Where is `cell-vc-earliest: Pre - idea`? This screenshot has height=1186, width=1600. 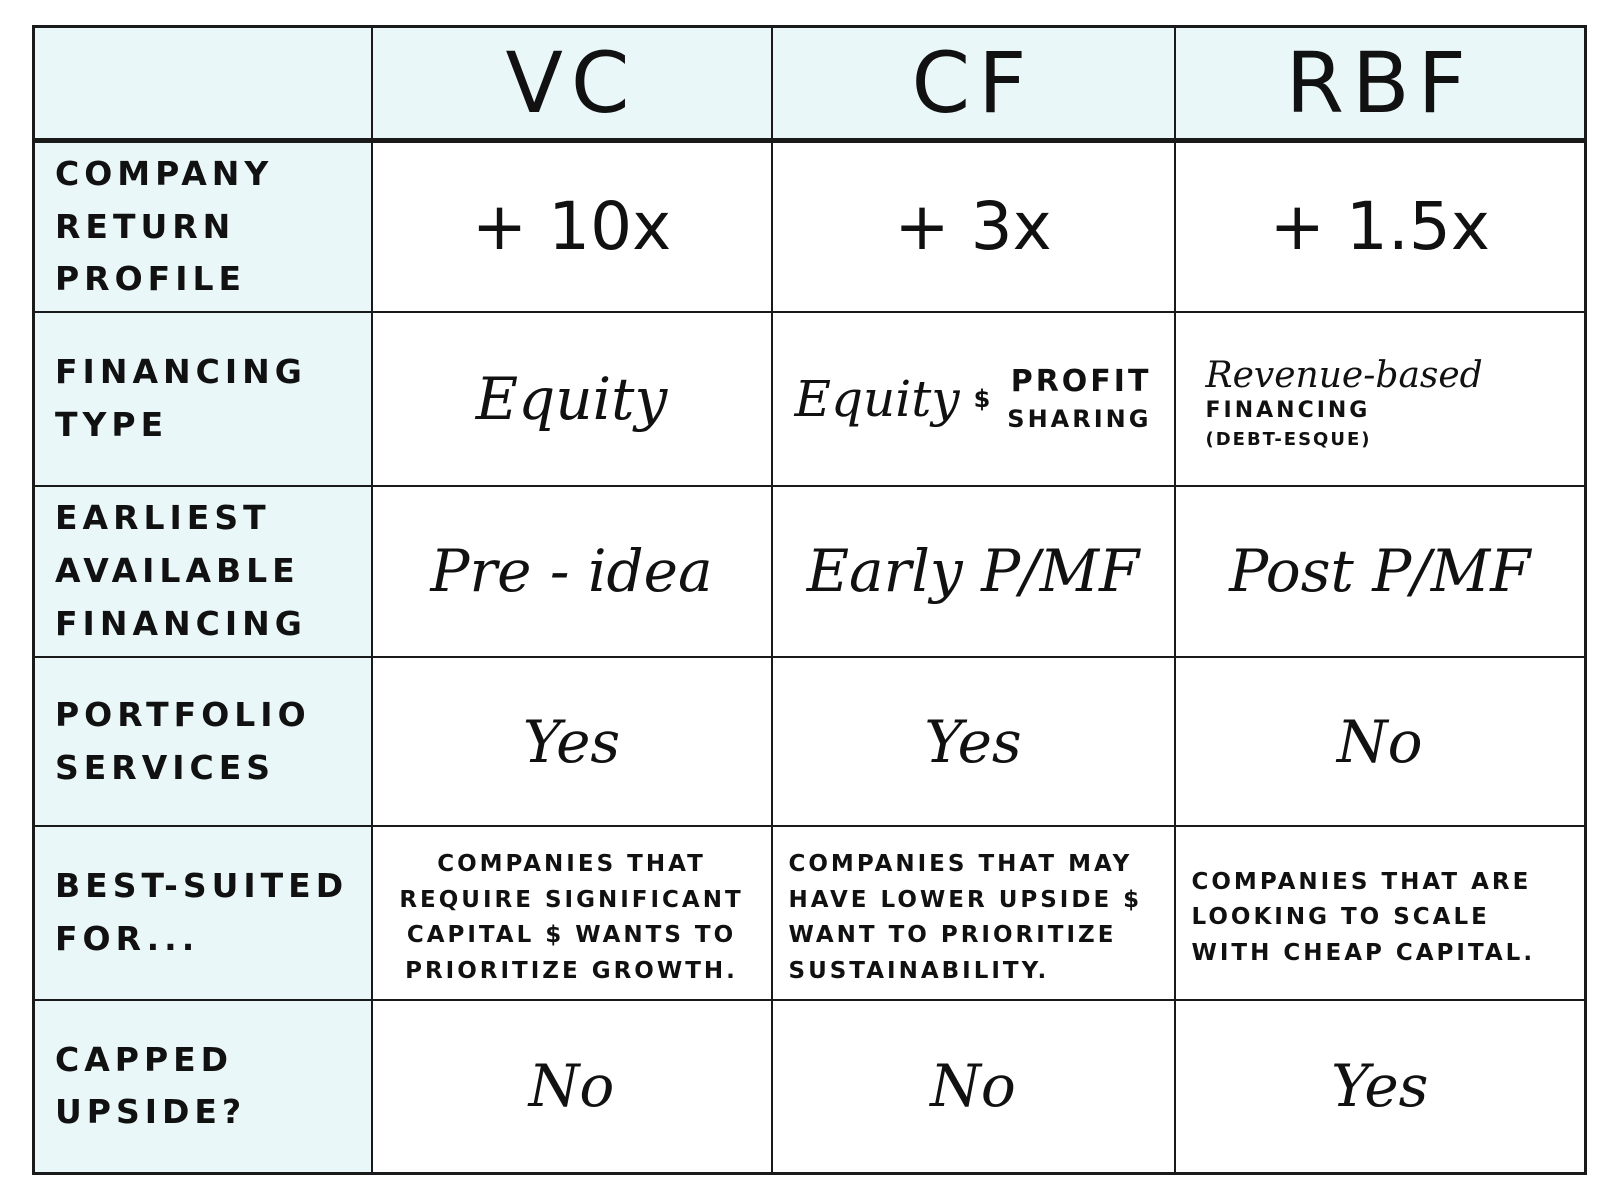
cell-vc-earliest: Pre - idea is located at coordinates (571, 571).